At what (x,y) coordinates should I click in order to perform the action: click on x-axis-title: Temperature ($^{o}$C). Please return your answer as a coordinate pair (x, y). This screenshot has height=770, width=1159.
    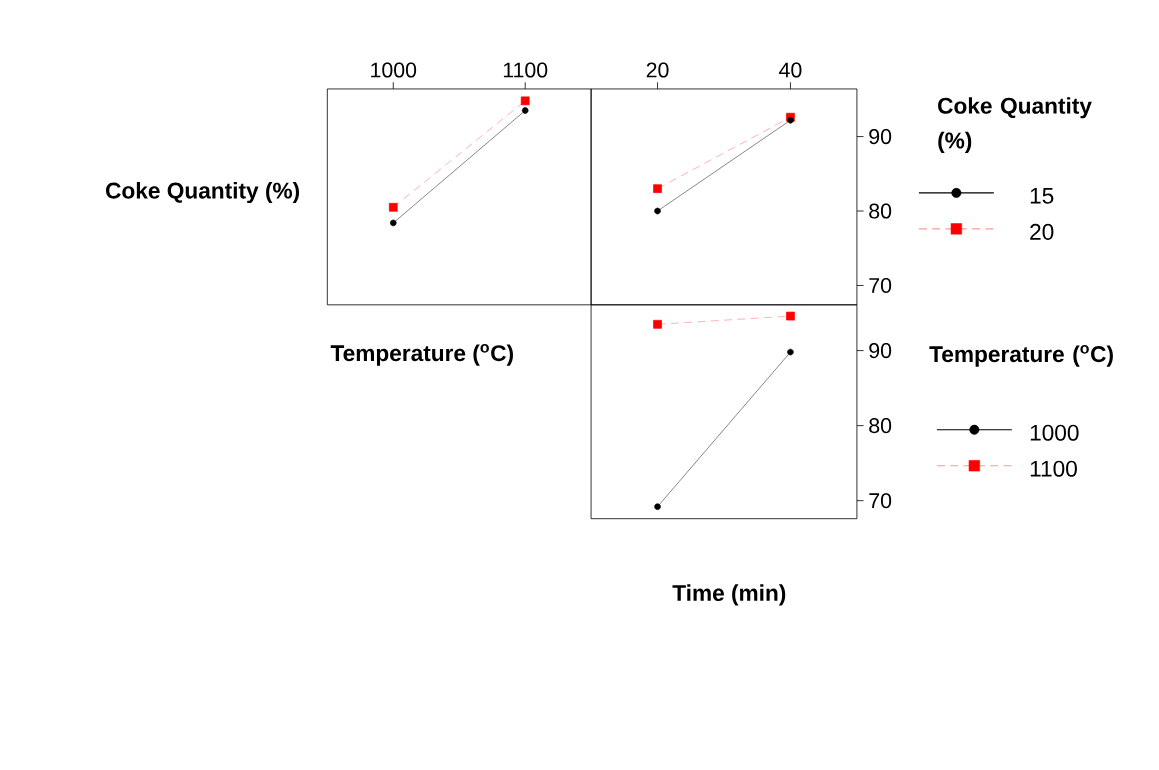
    Looking at the image, I should click on (421, 355).